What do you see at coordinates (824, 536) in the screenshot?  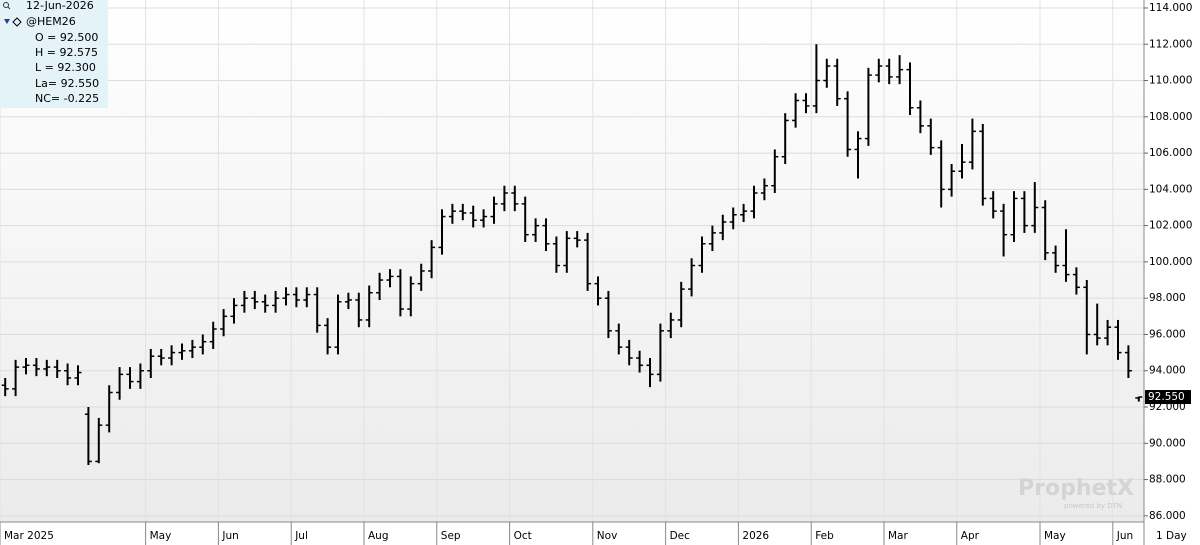 I see `x-tick-label: Feb` at bounding box center [824, 536].